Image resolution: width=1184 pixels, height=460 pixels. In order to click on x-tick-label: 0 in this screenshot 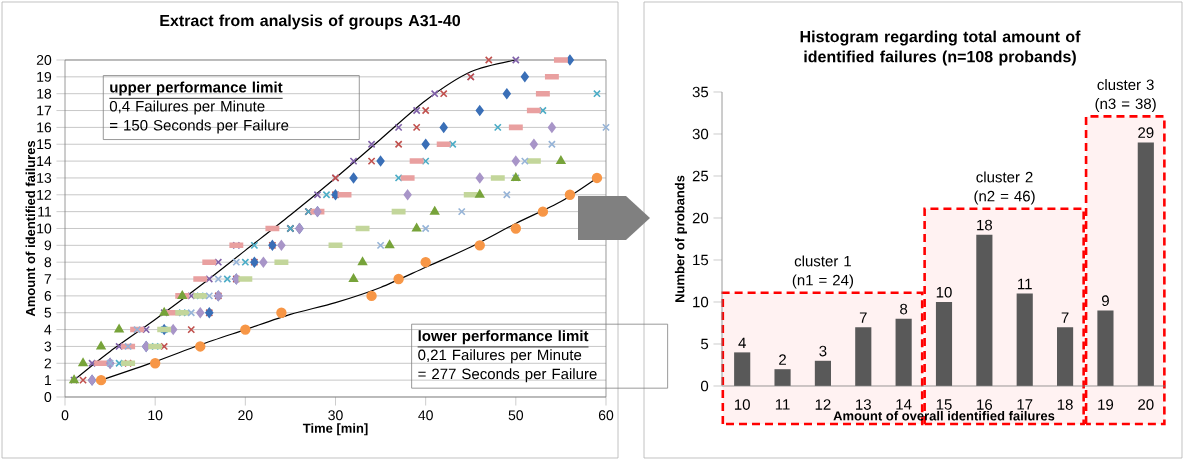, I will do `click(65, 415)`.